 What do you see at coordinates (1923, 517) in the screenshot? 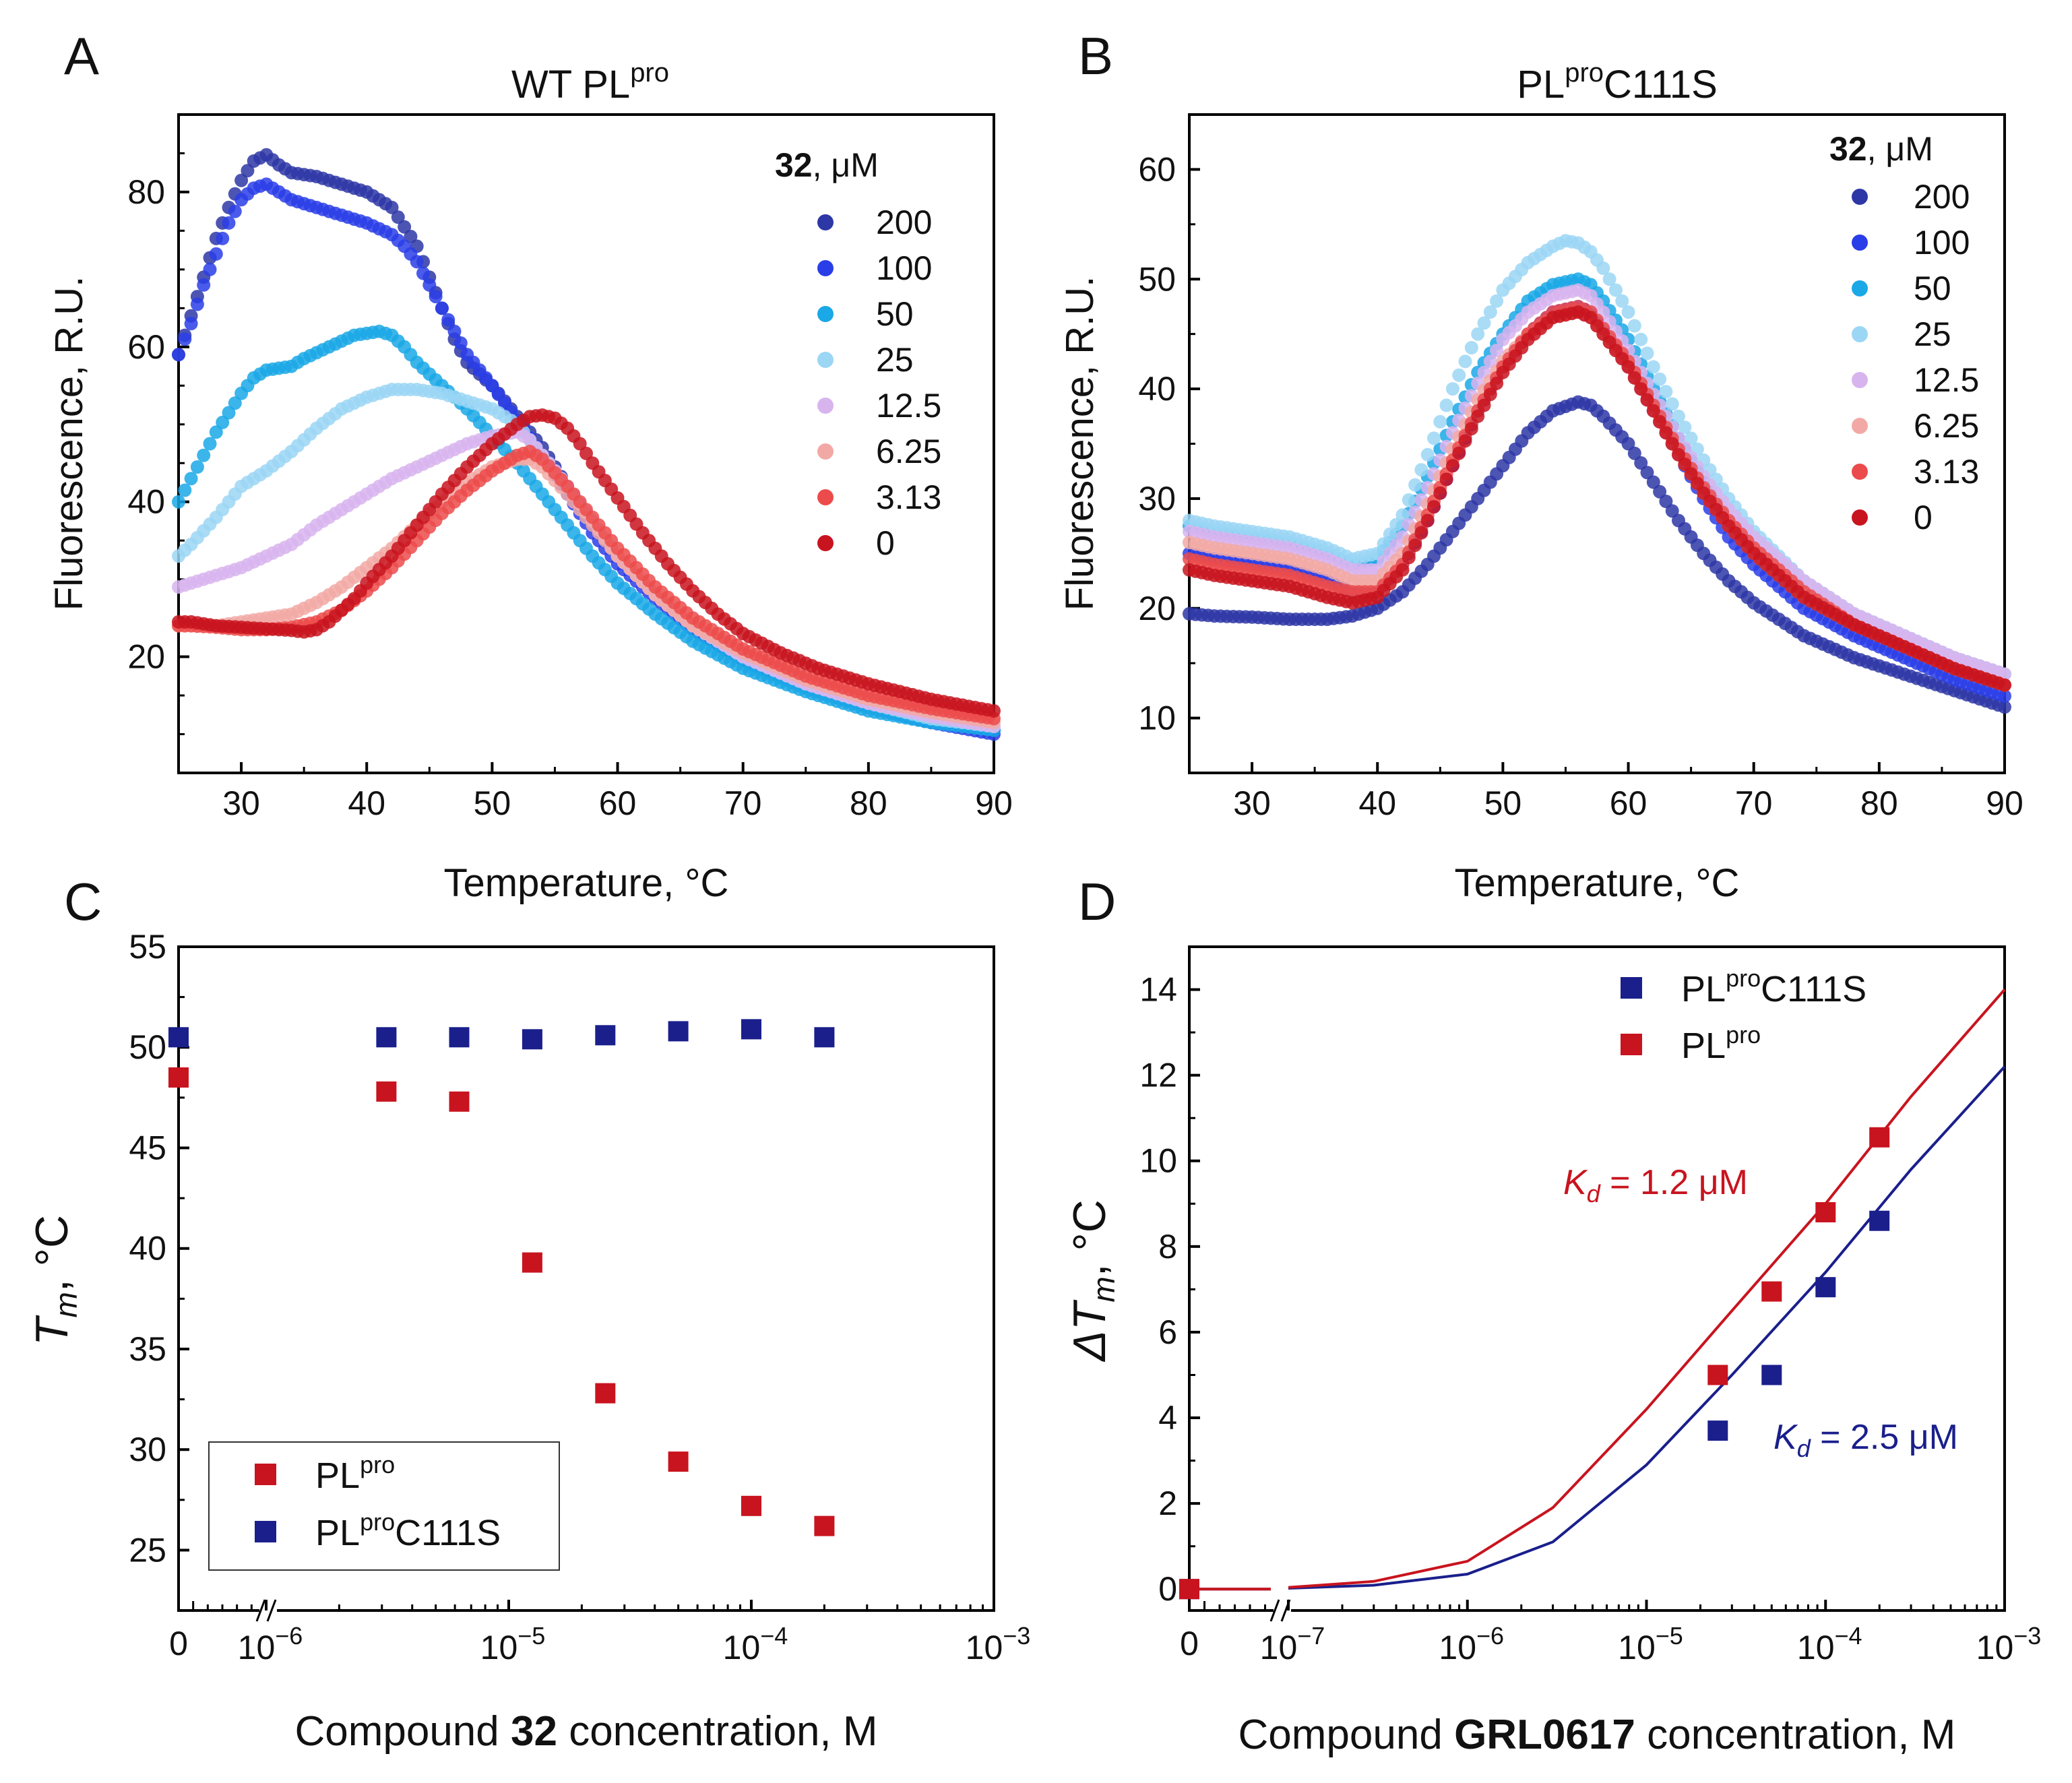
I see `legend-label-0: 0` at bounding box center [1923, 517].